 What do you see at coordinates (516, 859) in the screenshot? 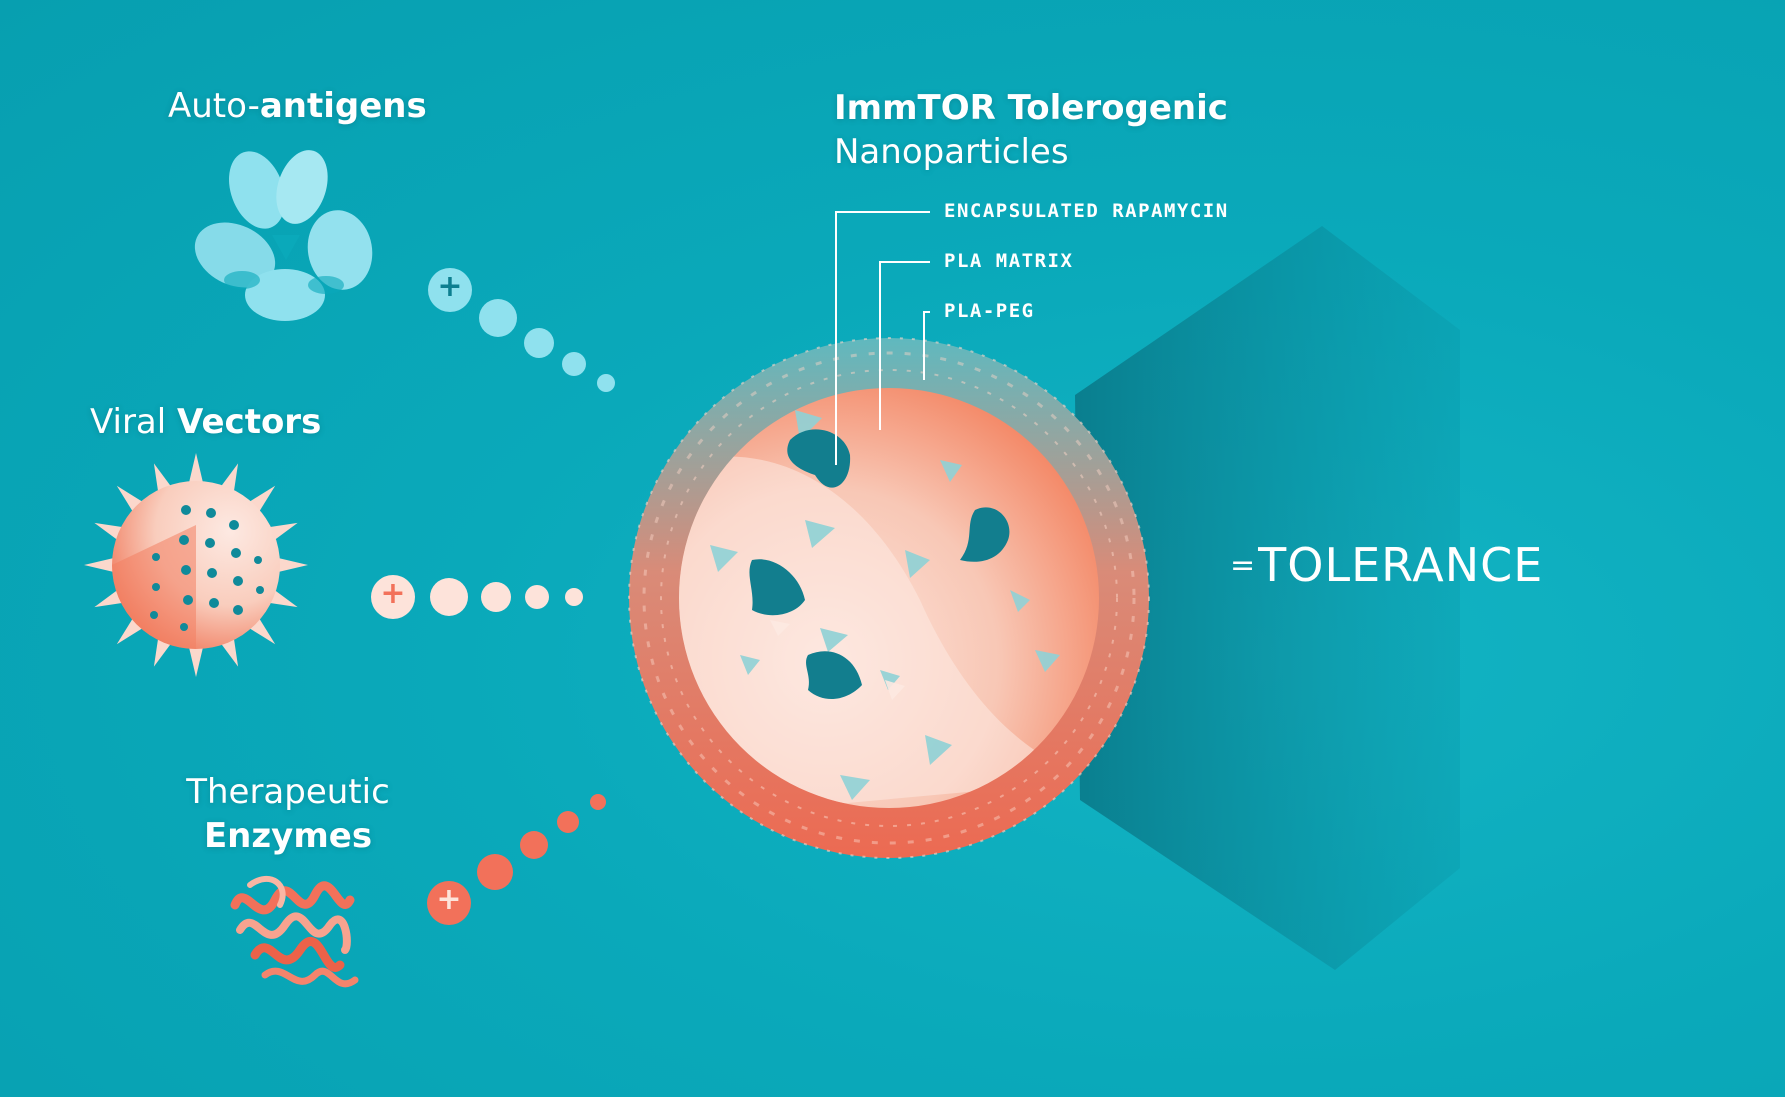
I see `enzyme-connector` at bounding box center [516, 859].